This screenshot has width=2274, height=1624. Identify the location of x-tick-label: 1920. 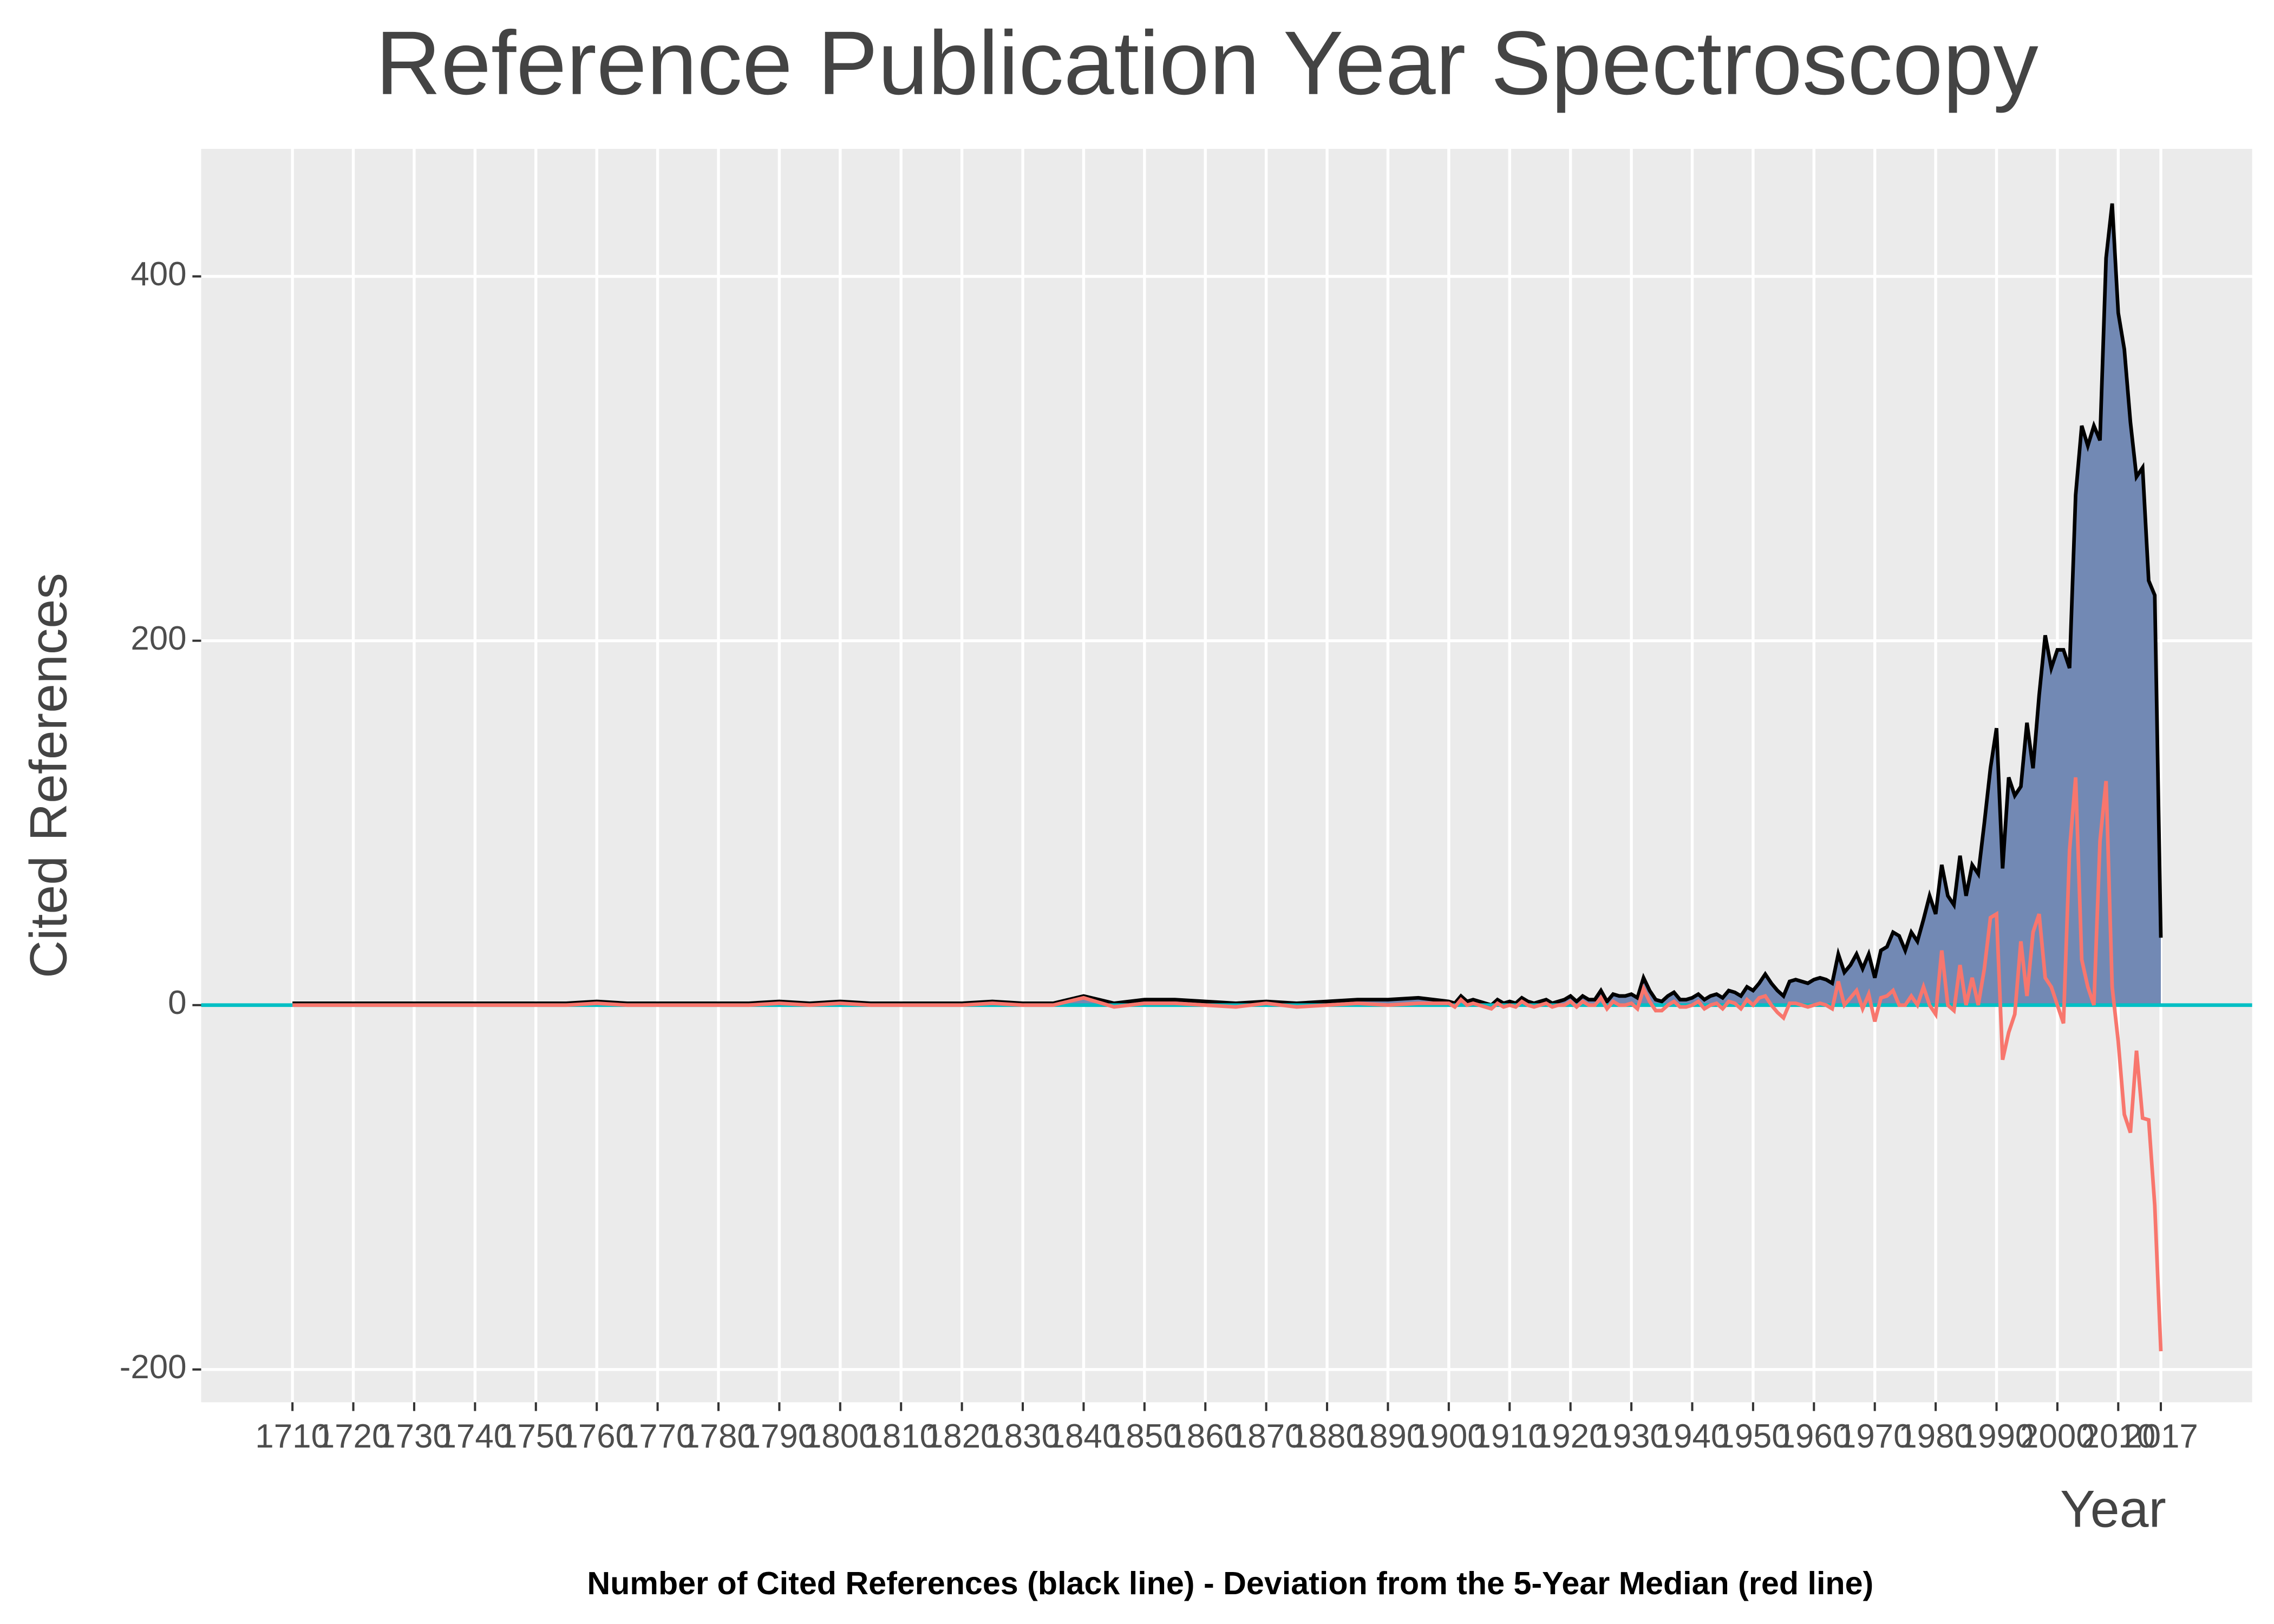
(1571, 1437).